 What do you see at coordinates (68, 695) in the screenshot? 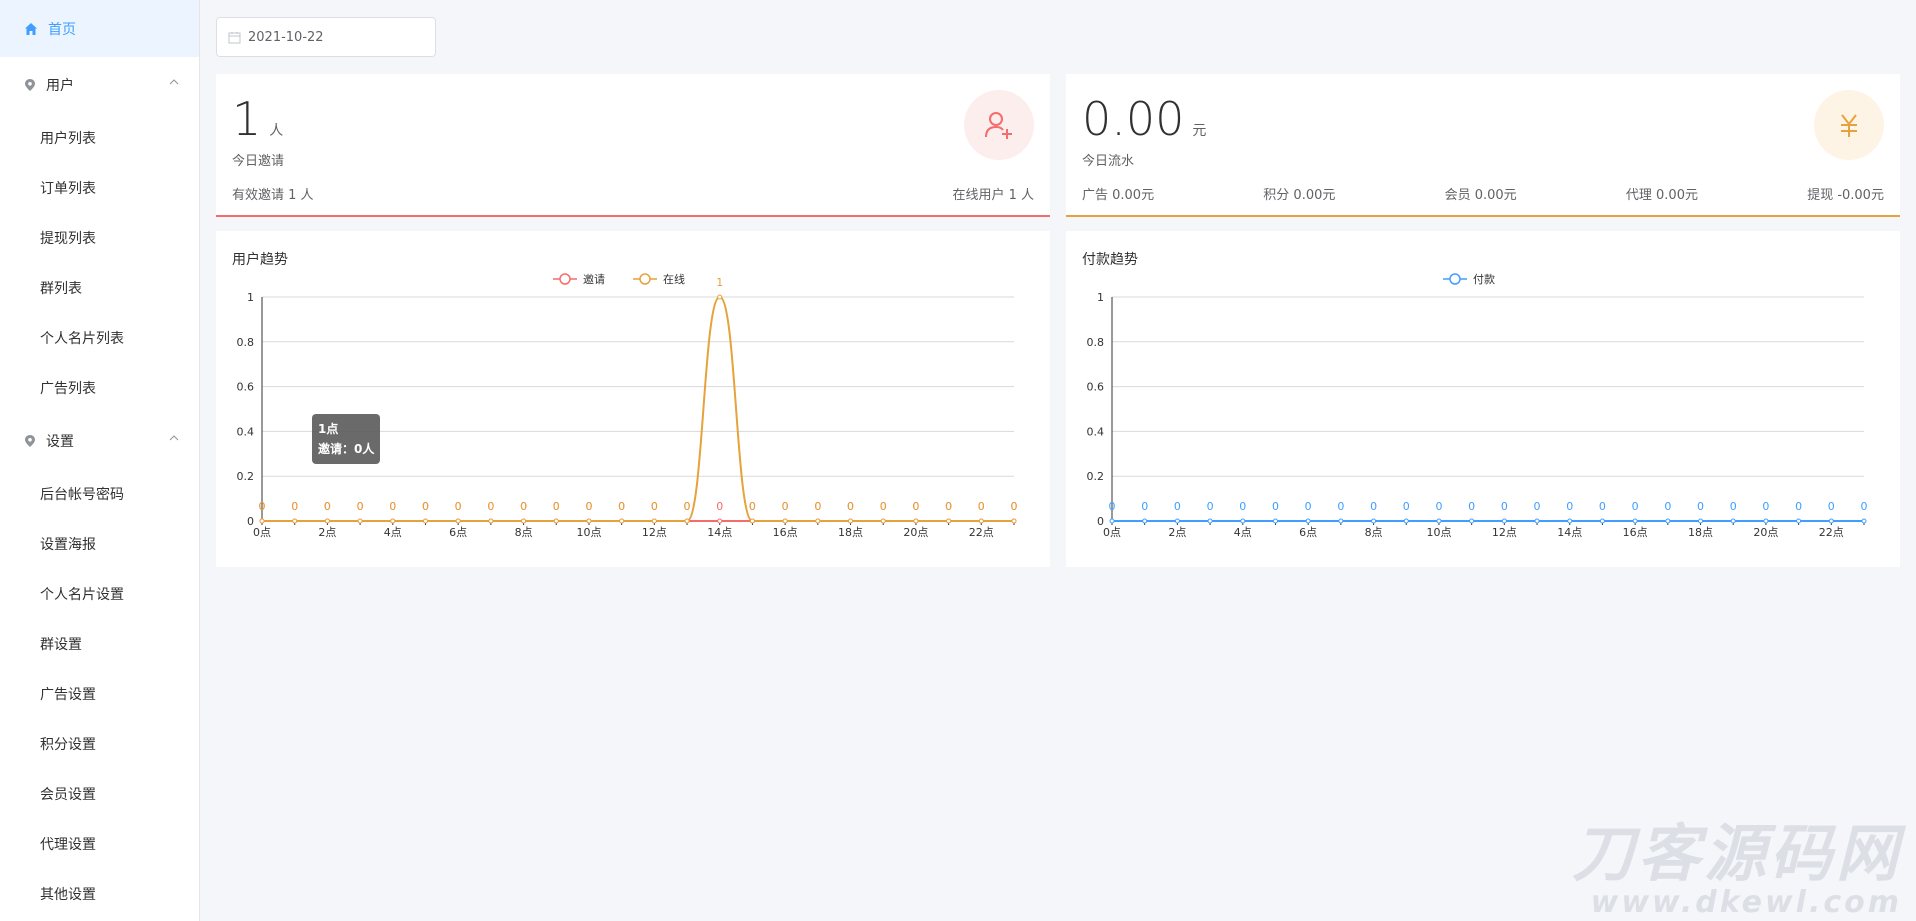
I see `sidebar-item-label: 广告设置` at bounding box center [68, 695].